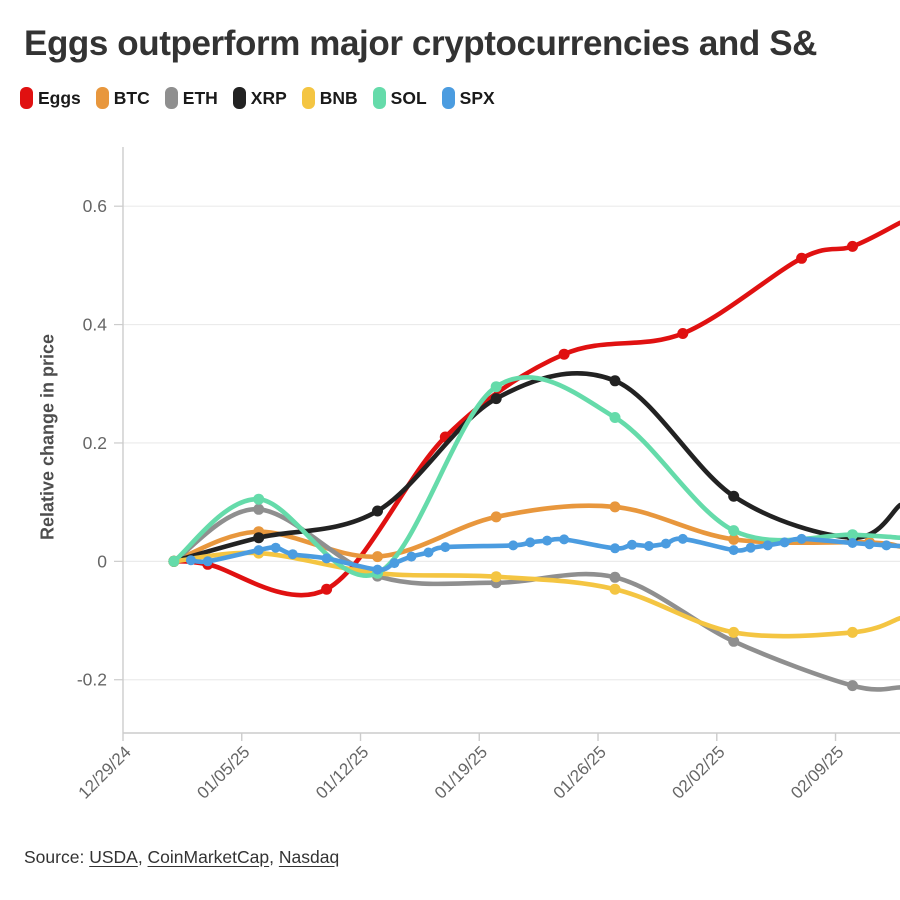  What do you see at coordinates (239, 98) in the screenshot?
I see `legend-swatch-xrp` at bounding box center [239, 98].